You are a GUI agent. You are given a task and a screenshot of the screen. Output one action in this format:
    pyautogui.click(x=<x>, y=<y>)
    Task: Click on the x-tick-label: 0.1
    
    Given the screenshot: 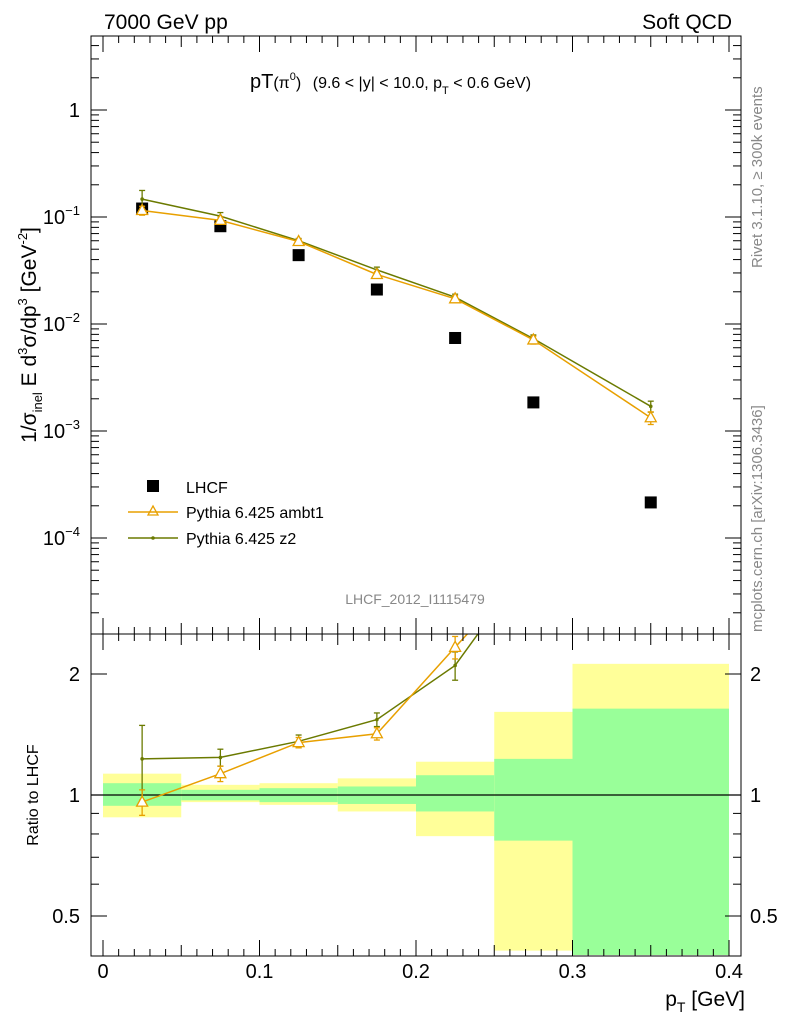 What is the action you would take?
    pyautogui.click(x=260, y=972)
    